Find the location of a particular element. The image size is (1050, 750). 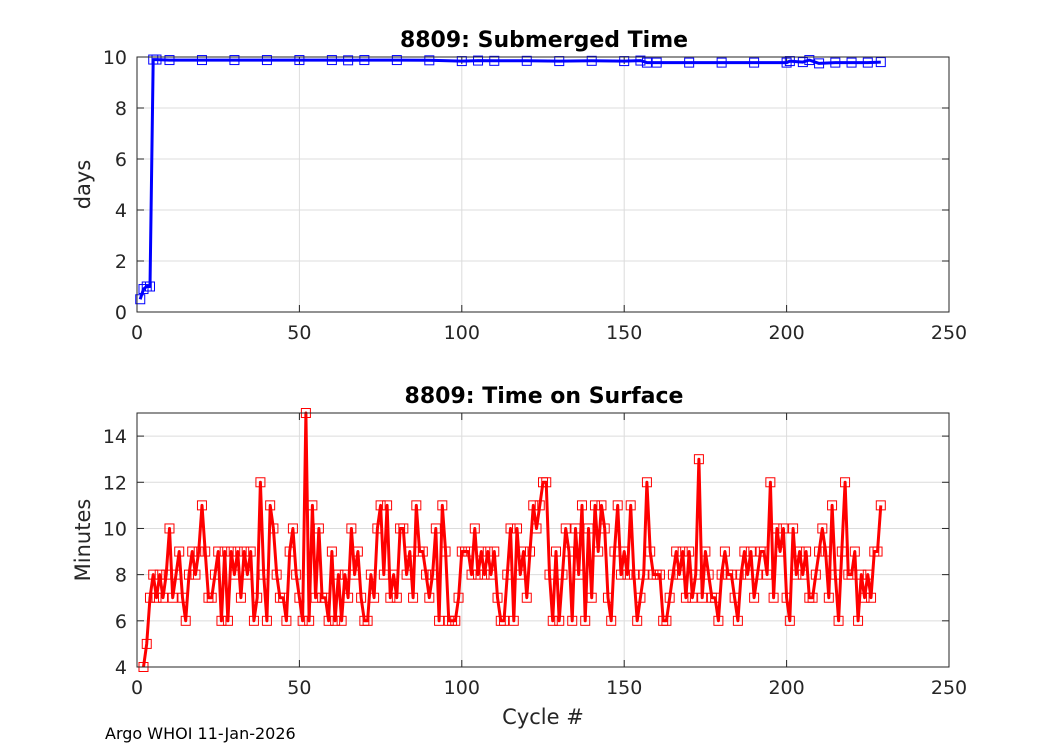

x-tick-label: 150 is located at coordinates (624, 688).